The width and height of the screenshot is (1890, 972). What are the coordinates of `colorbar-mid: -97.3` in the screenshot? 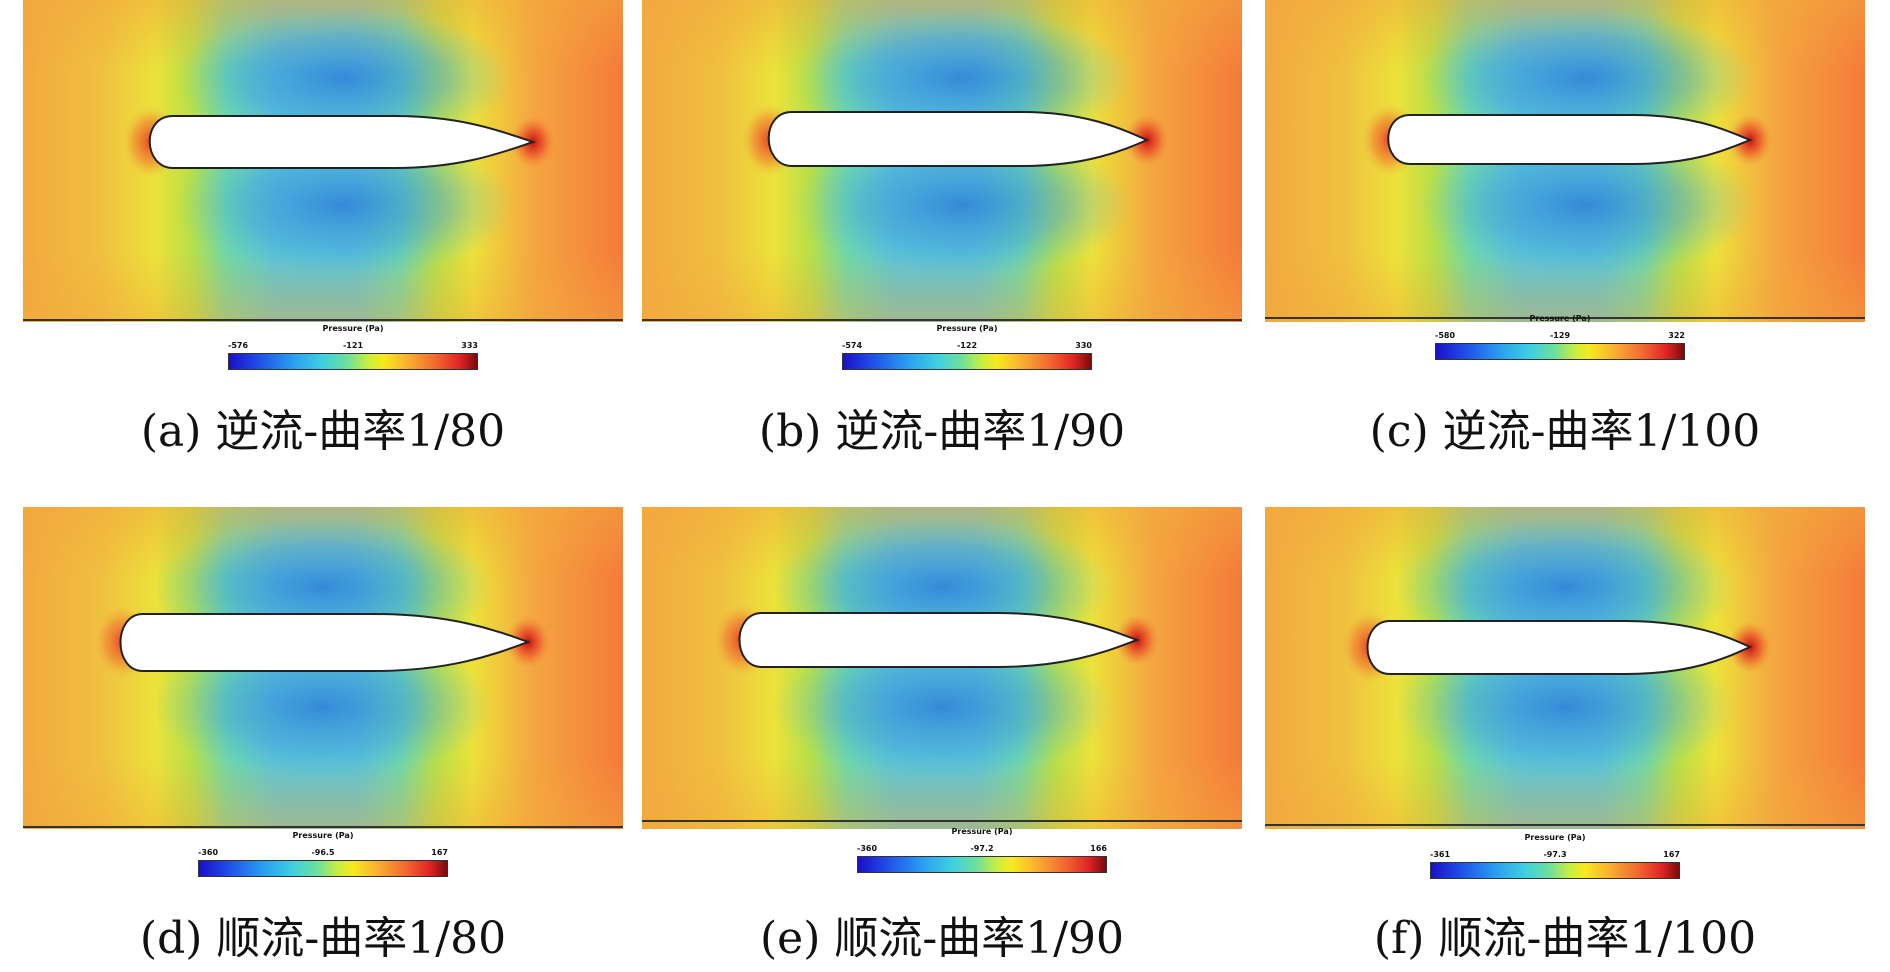 It's located at (1555, 854).